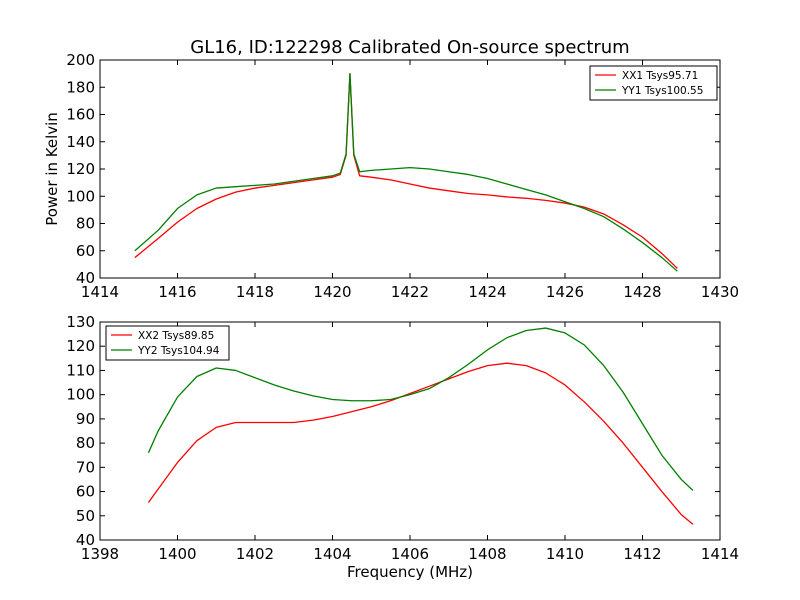  I want to click on x-tick-label: 1424, so click(487, 292).